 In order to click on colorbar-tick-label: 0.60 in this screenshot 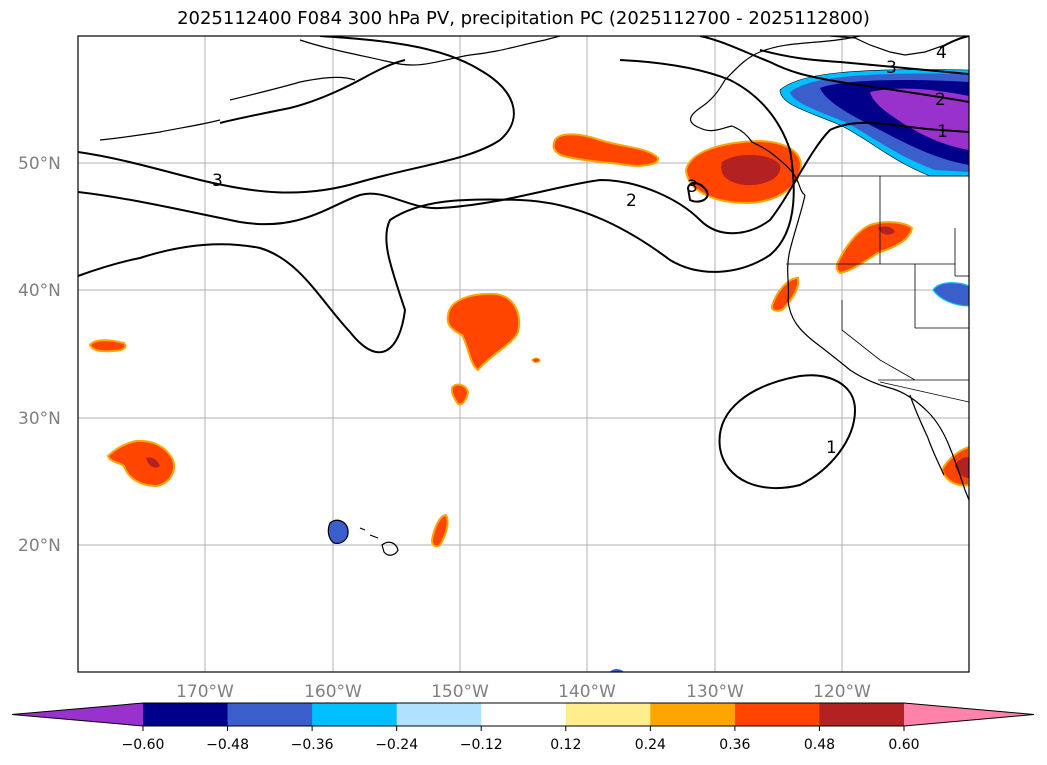, I will do `click(903, 745)`.